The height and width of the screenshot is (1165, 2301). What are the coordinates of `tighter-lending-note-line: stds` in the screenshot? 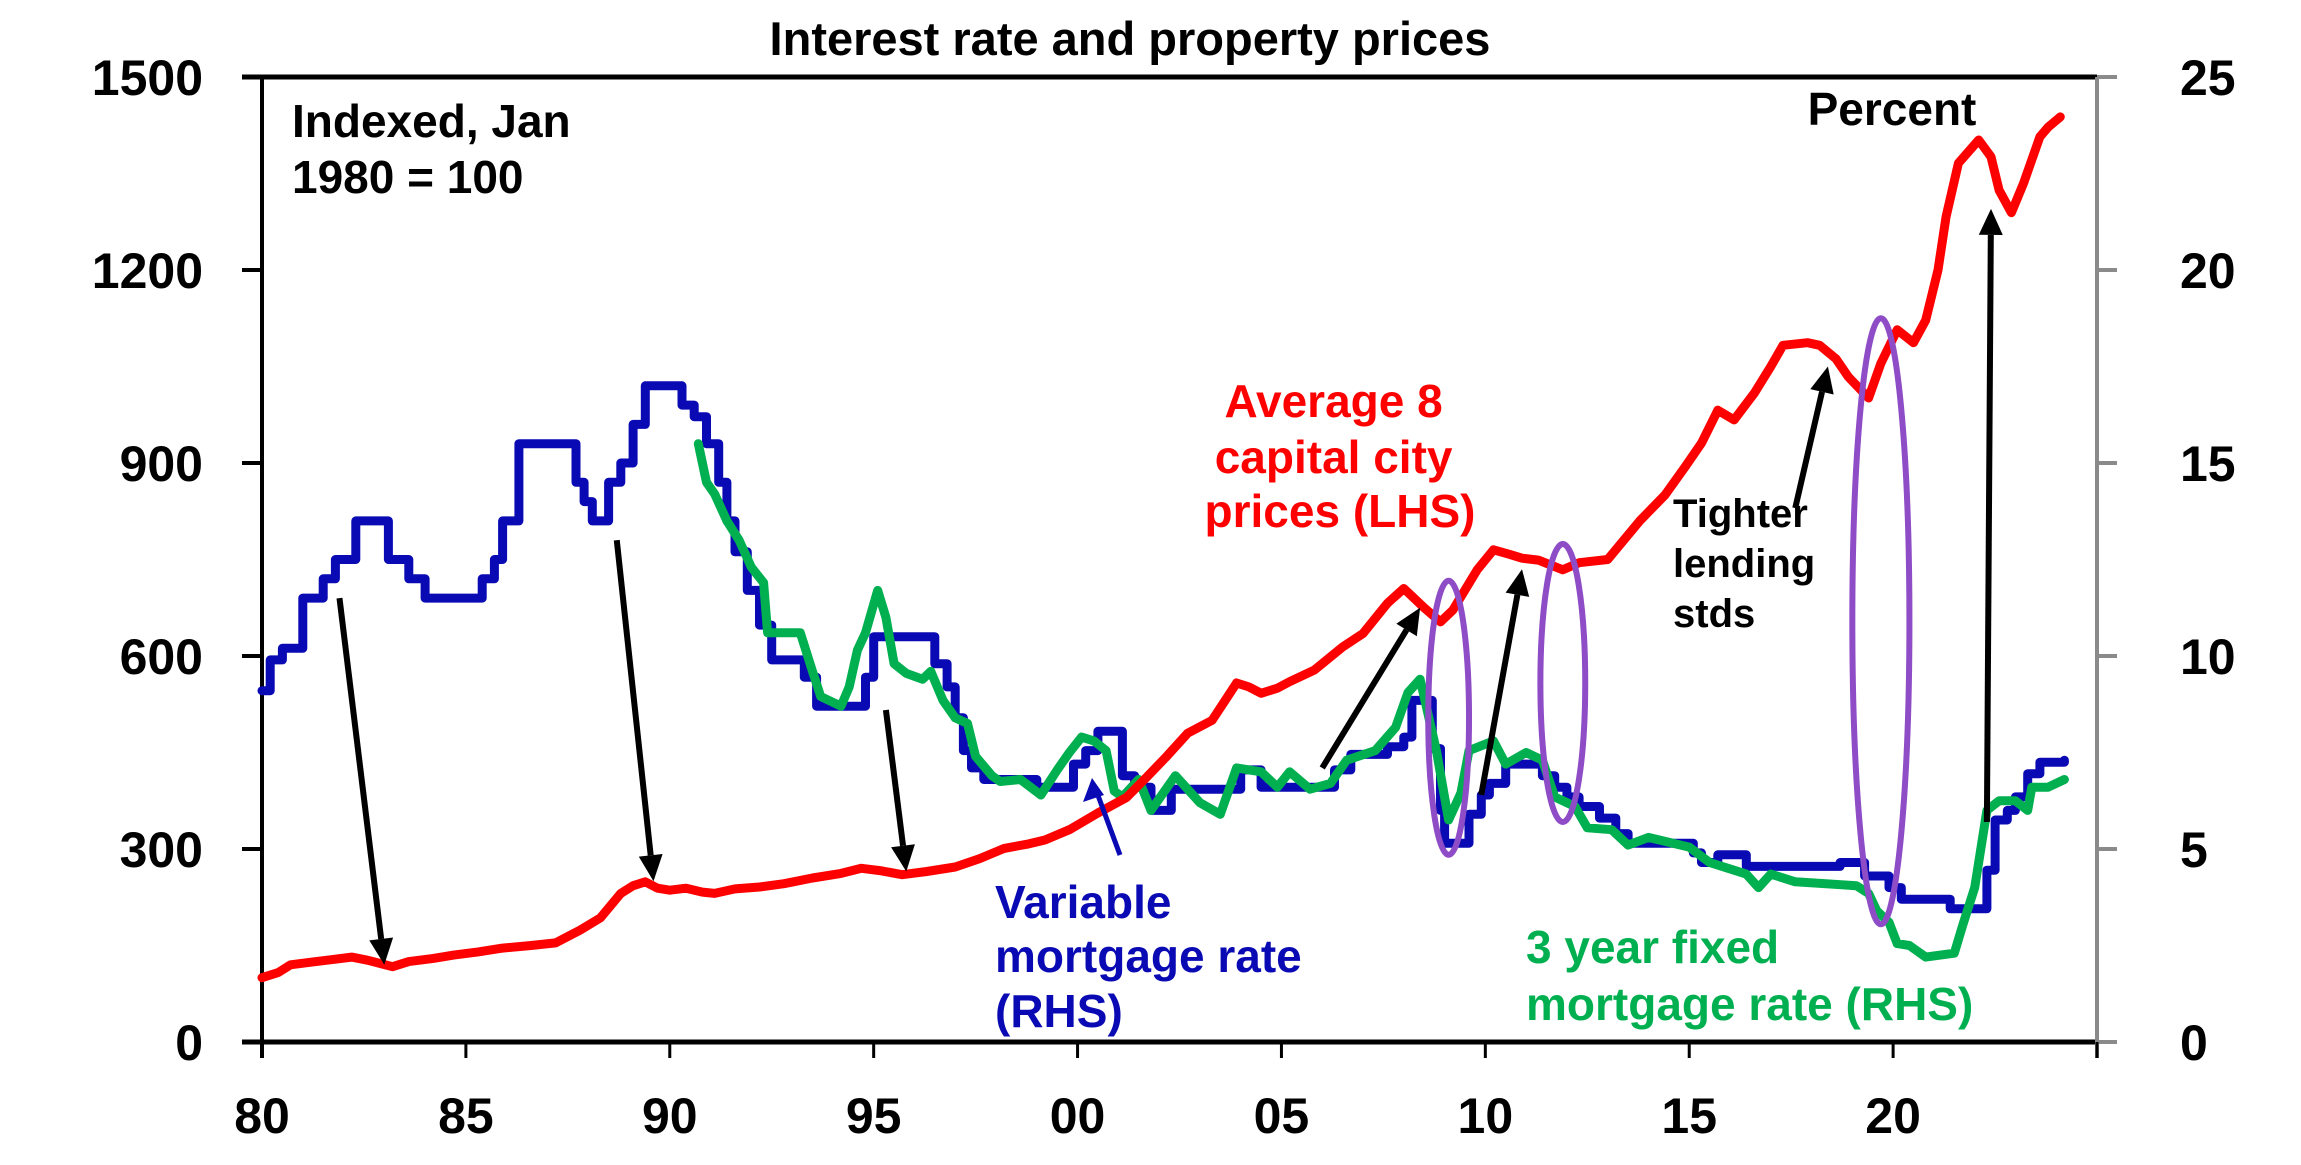 It's located at (1714, 614).